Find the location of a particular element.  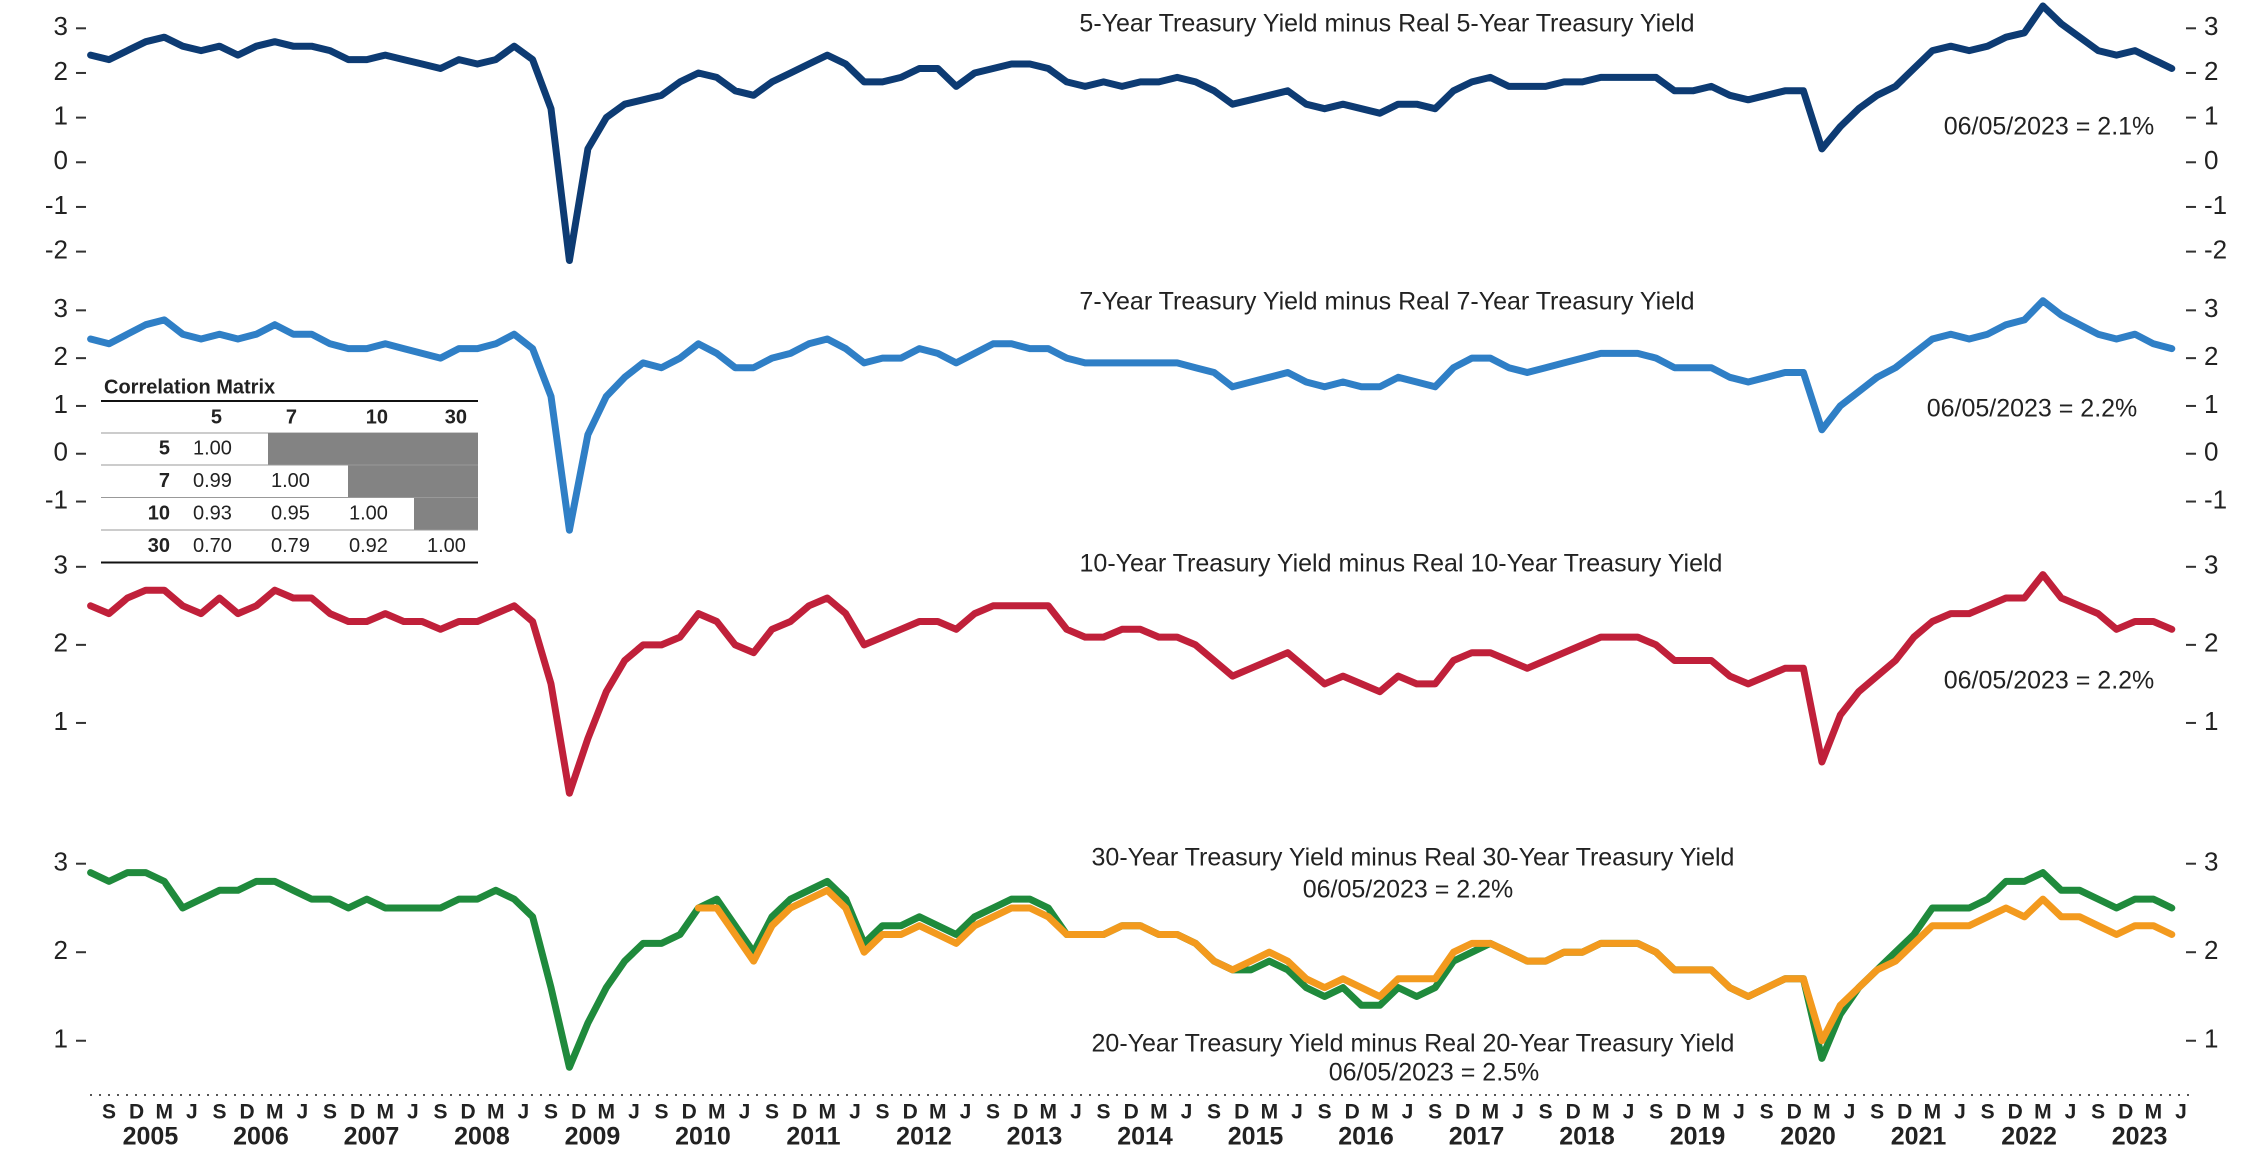

table-column: 7 is located at coordinates (291, 417).